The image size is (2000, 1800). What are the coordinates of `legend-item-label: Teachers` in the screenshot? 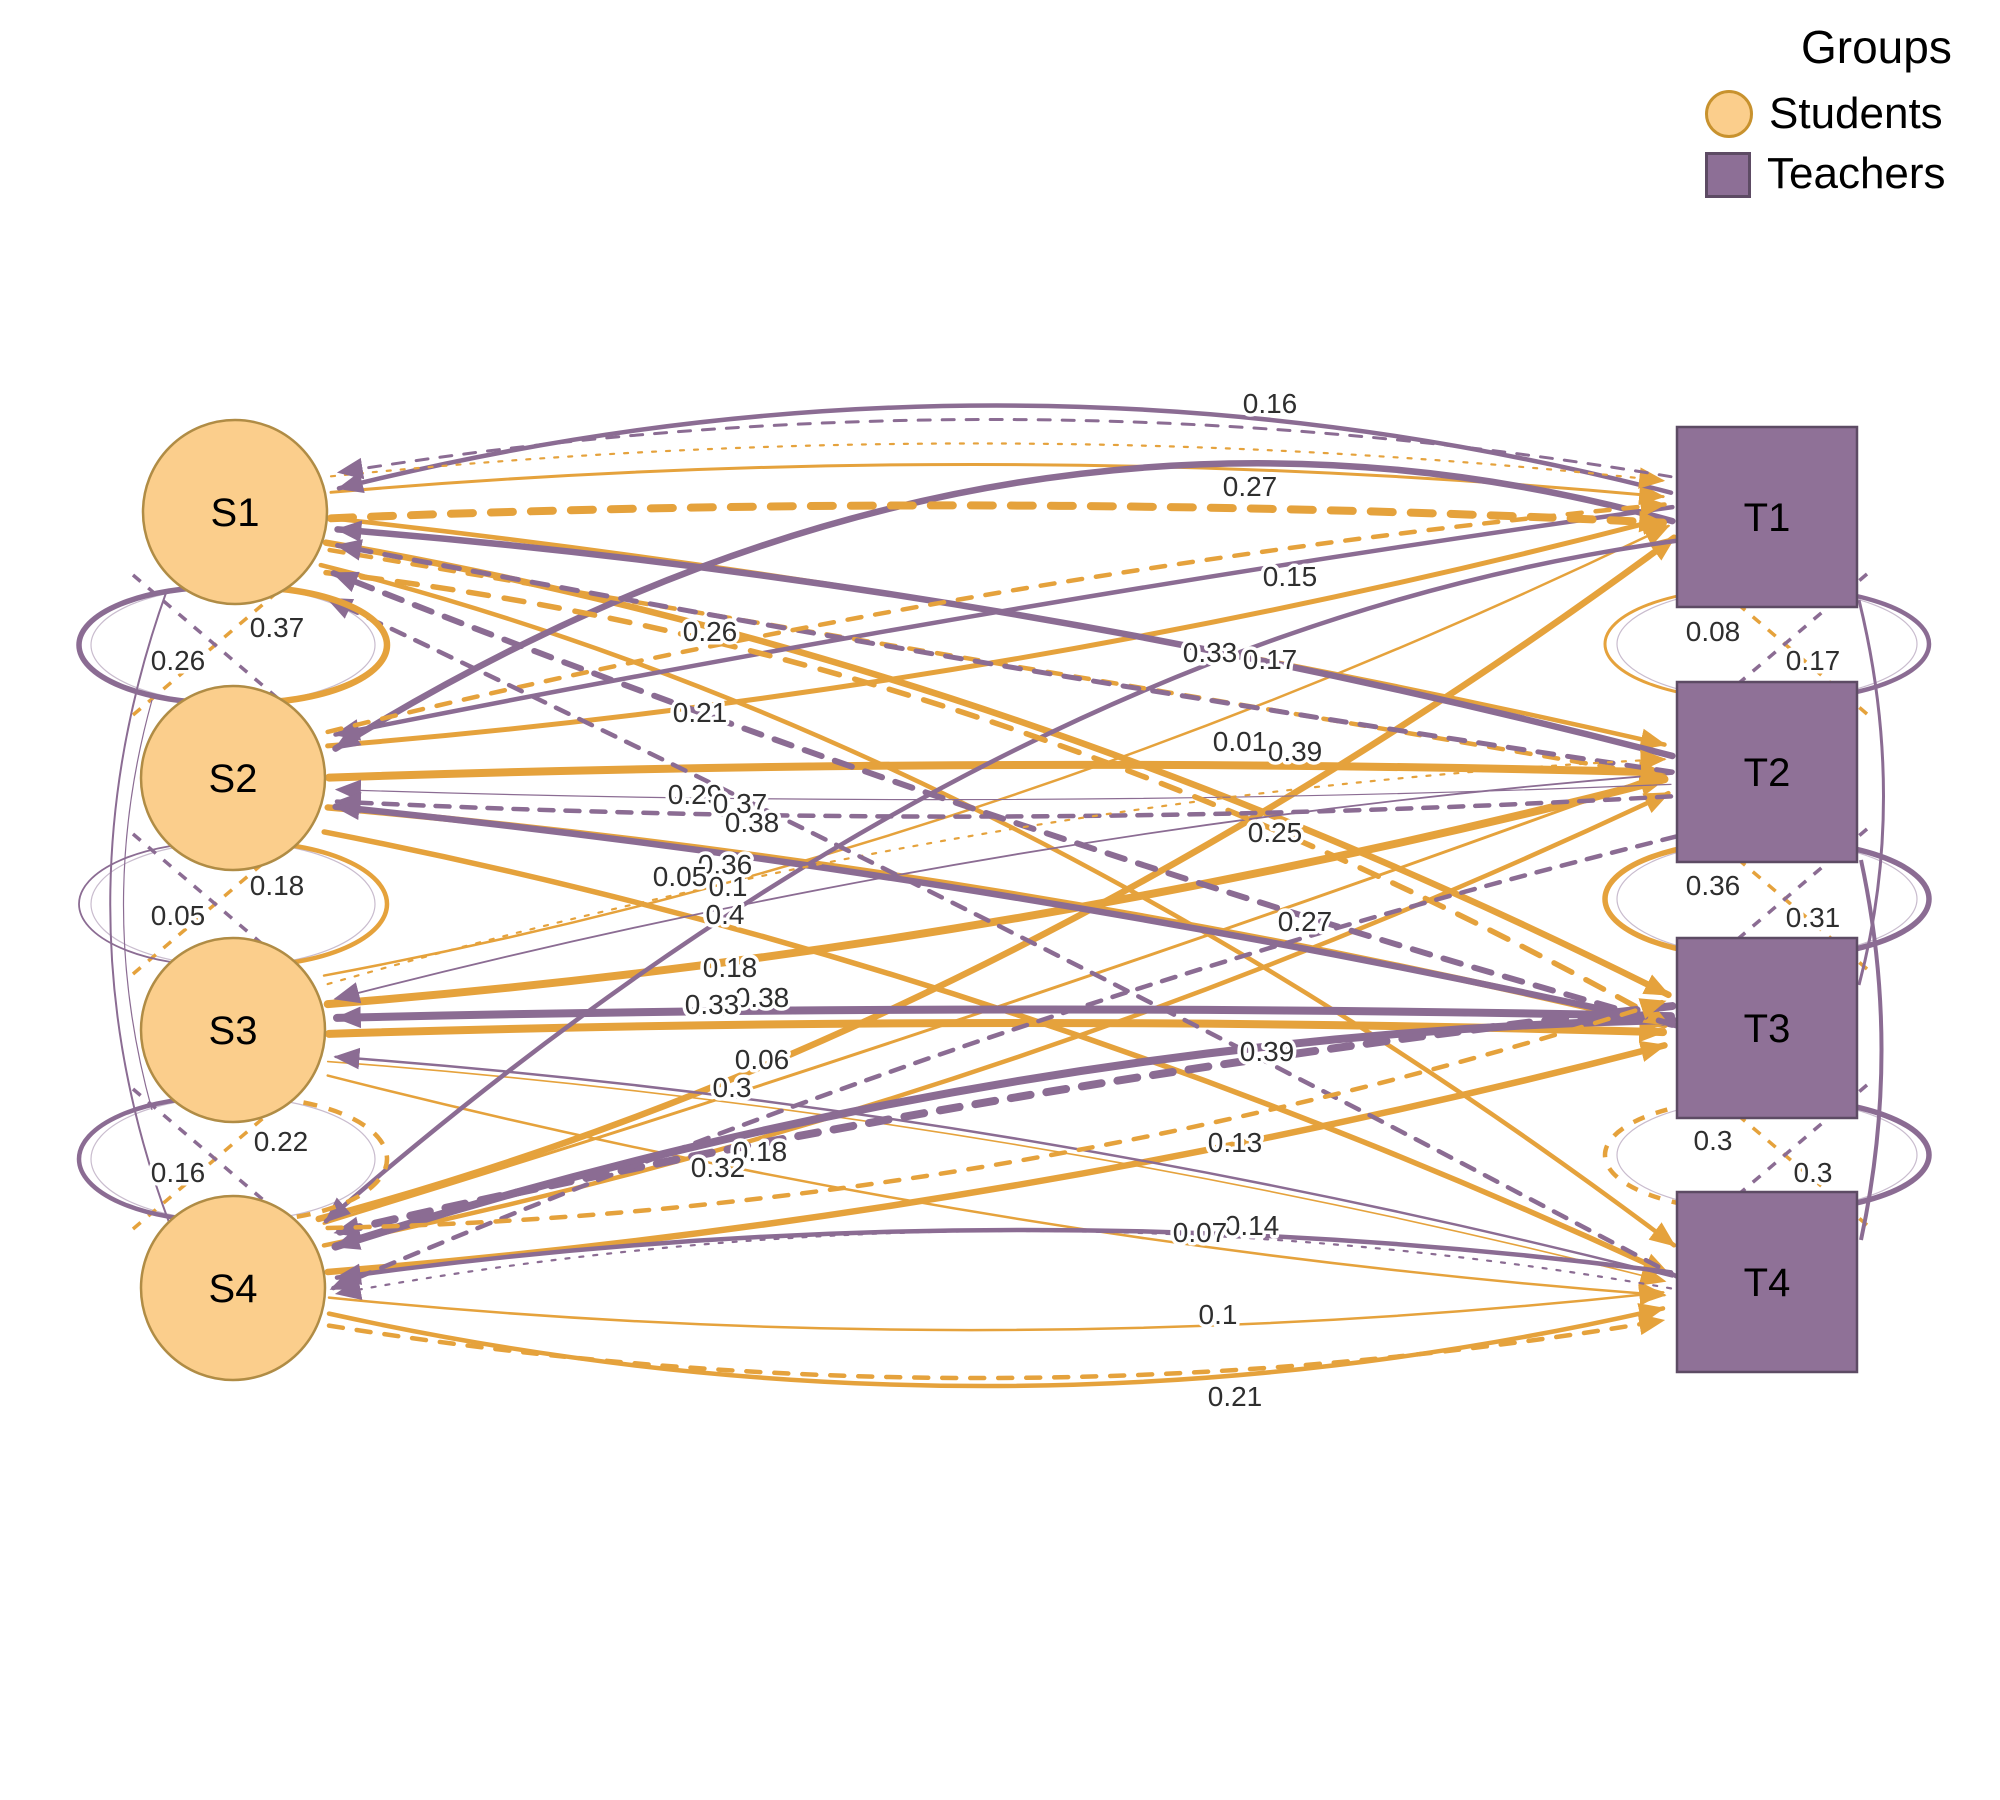 It's located at (1856, 174).